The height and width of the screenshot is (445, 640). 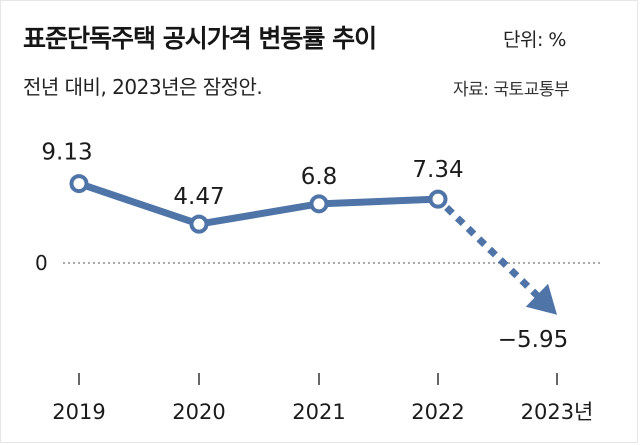 I want to click on series-line, so click(x=258, y=204).